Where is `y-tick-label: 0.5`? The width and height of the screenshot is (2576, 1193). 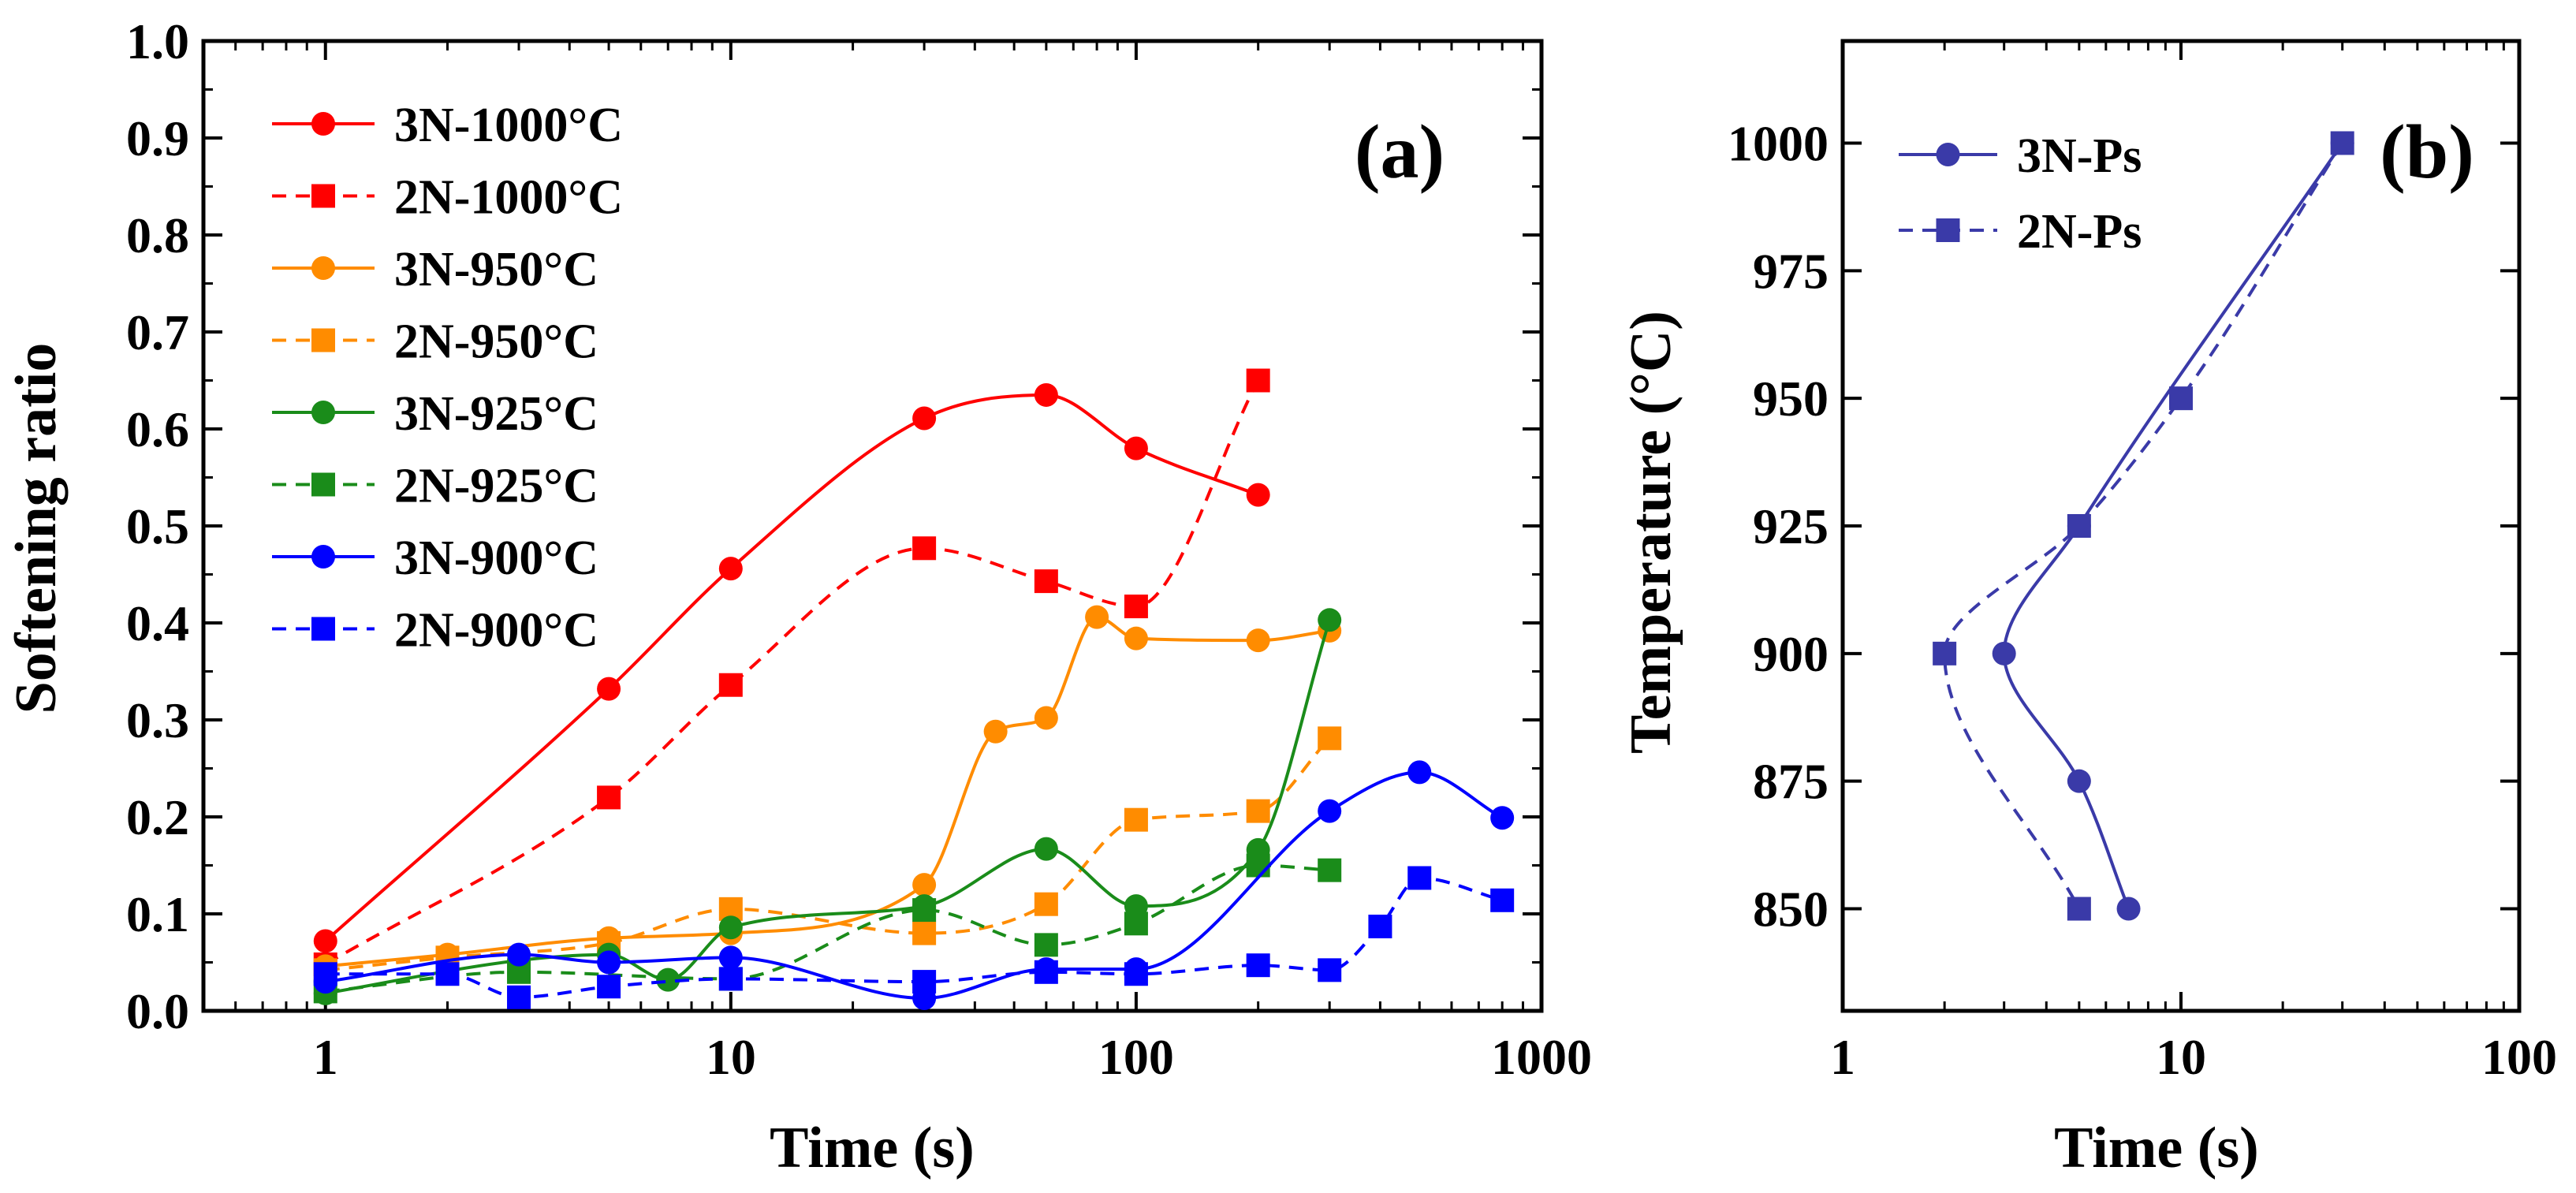
y-tick-label: 0.5 is located at coordinates (158, 526).